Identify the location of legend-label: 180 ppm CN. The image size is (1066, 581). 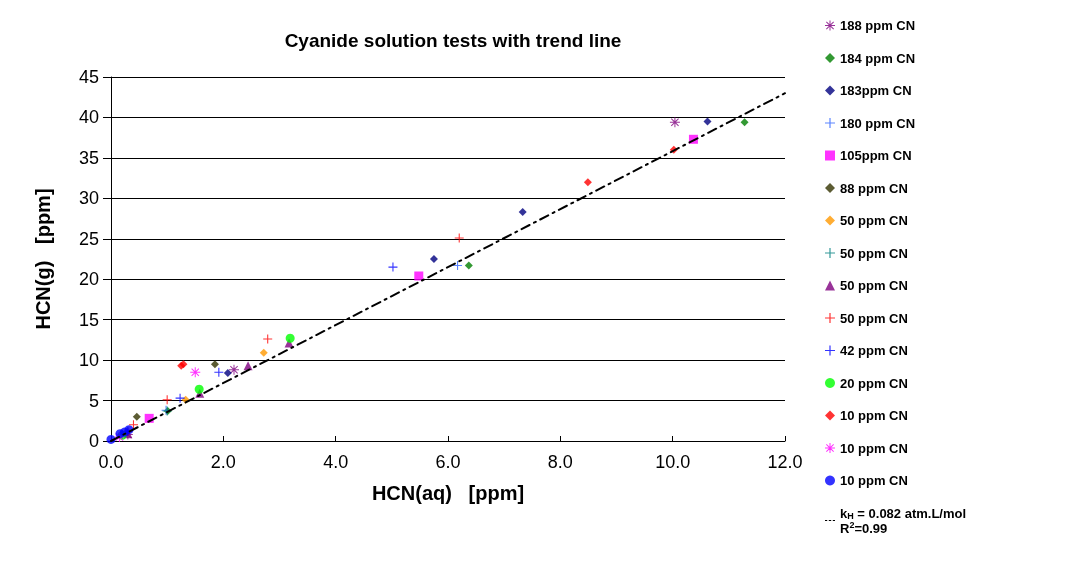
(878, 123).